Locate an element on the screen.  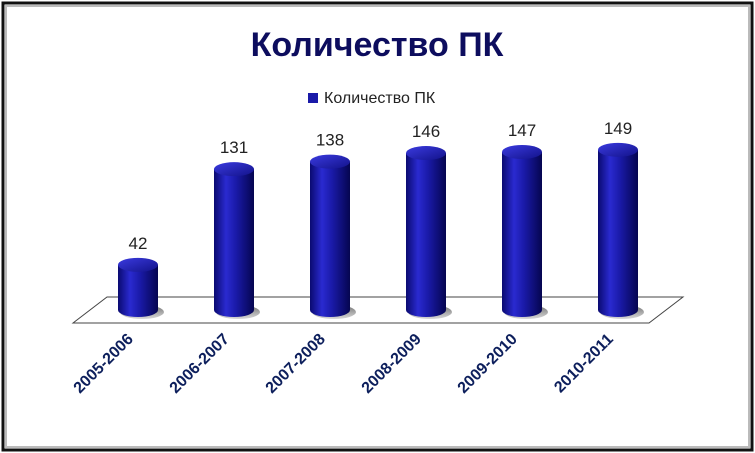
legend-swatch is located at coordinates (313, 98).